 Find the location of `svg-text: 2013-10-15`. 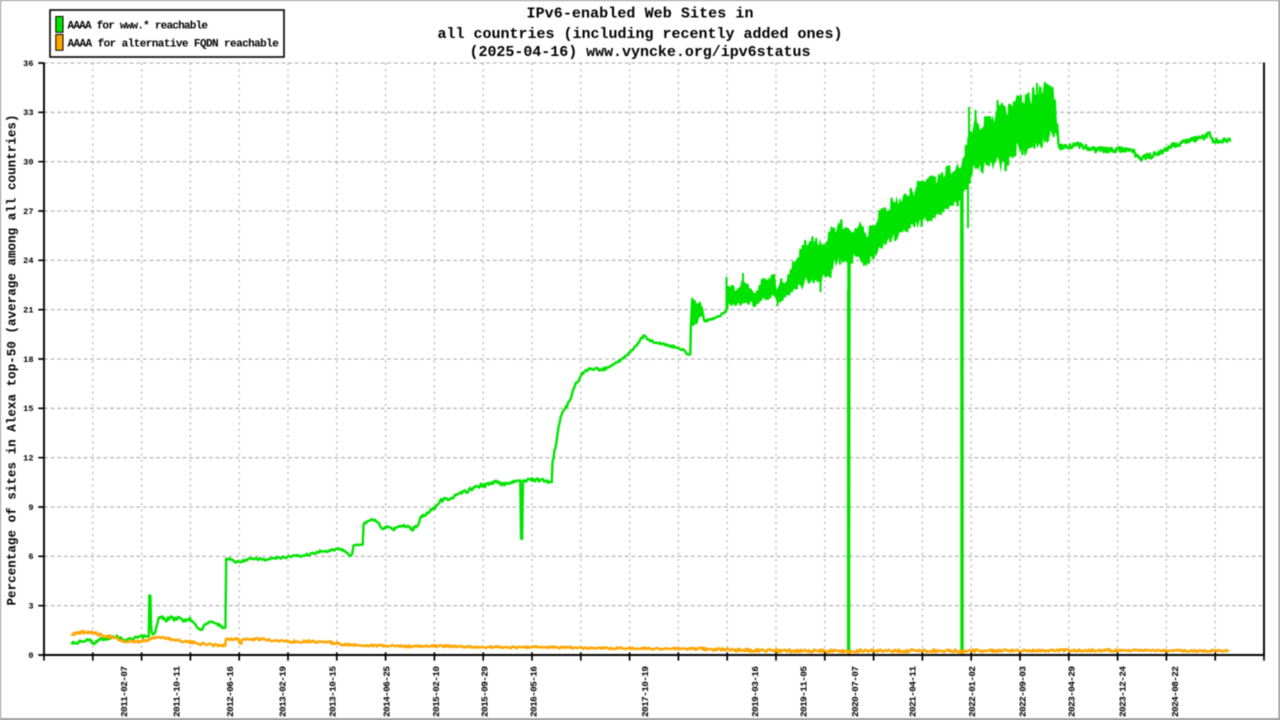

svg-text: 2013-10-15 is located at coordinates (333, 691).